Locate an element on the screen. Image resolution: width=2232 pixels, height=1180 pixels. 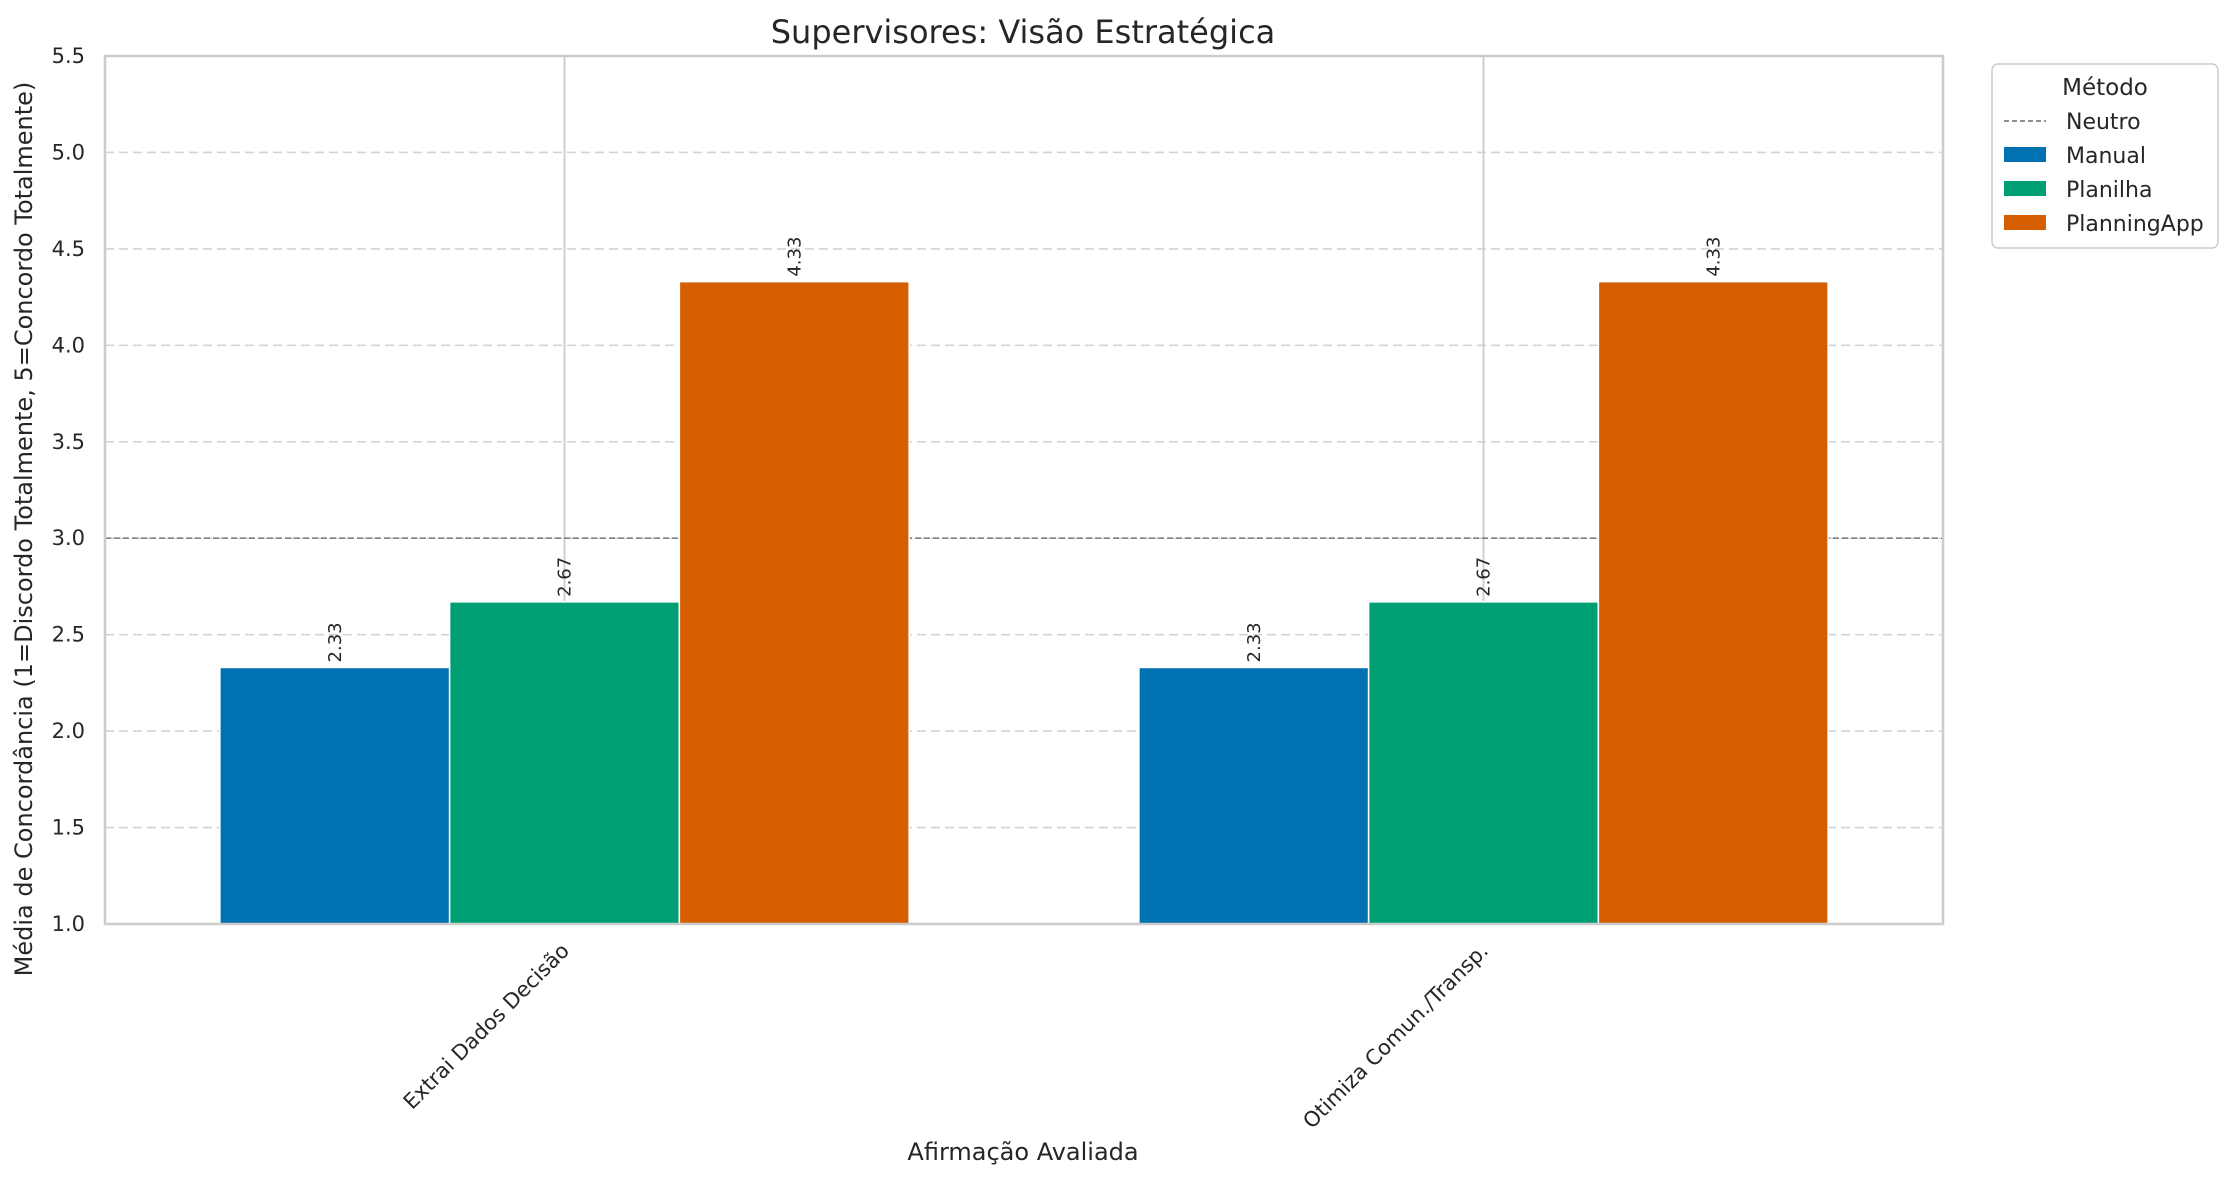
legend-reference-label: Neutro is located at coordinates (2103, 122).